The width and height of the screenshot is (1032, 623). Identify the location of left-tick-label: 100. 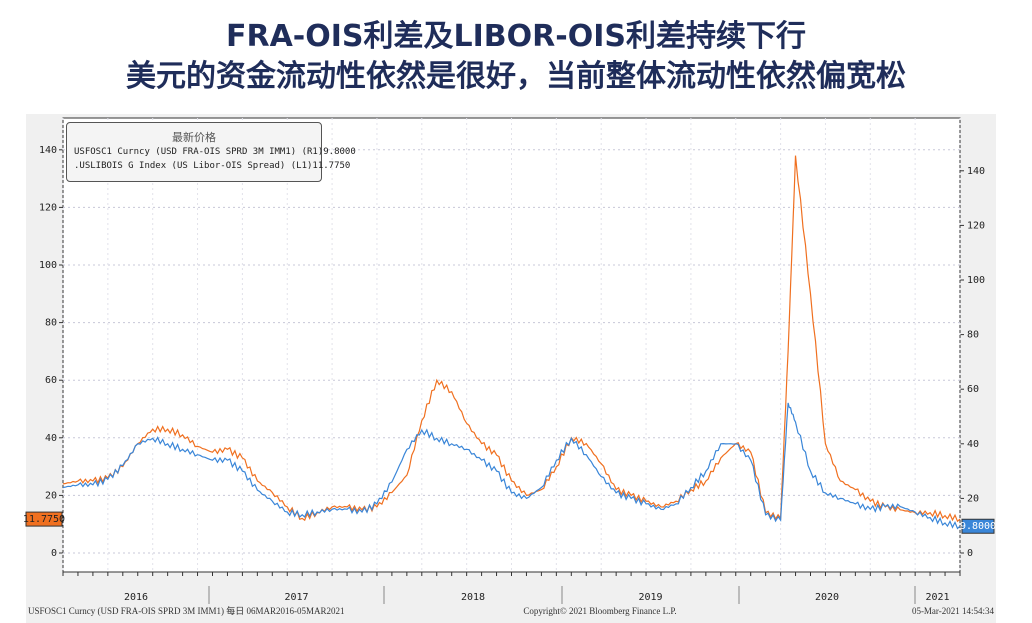
(48, 265).